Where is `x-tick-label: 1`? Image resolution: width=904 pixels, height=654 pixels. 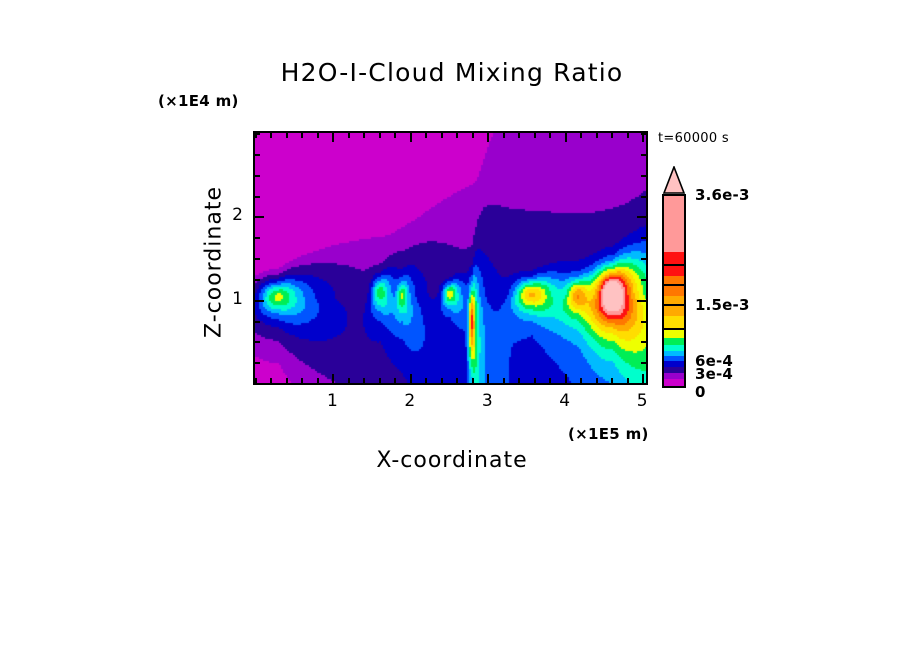 x-tick-label: 1 is located at coordinates (332, 401).